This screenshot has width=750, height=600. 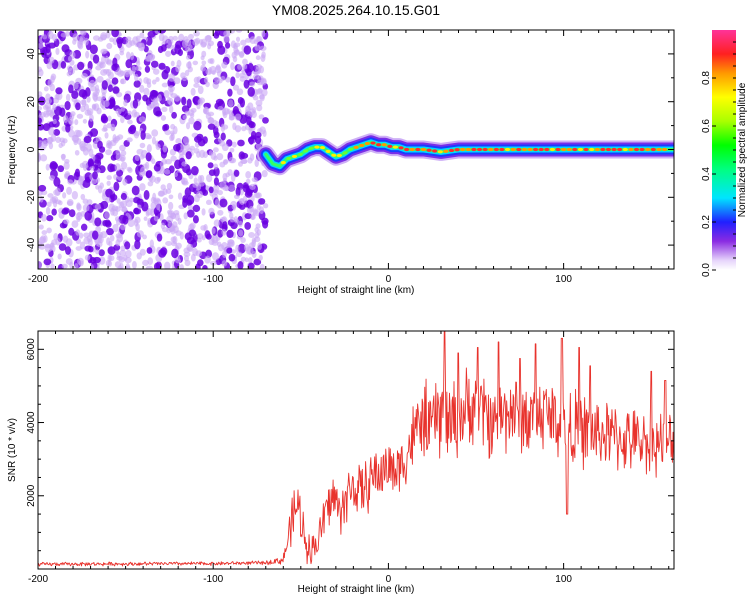 What do you see at coordinates (742, 149) in the screenshot?
I see `colorbar-label: Normalized spectral amplitude` at bounding box center [742, 149].